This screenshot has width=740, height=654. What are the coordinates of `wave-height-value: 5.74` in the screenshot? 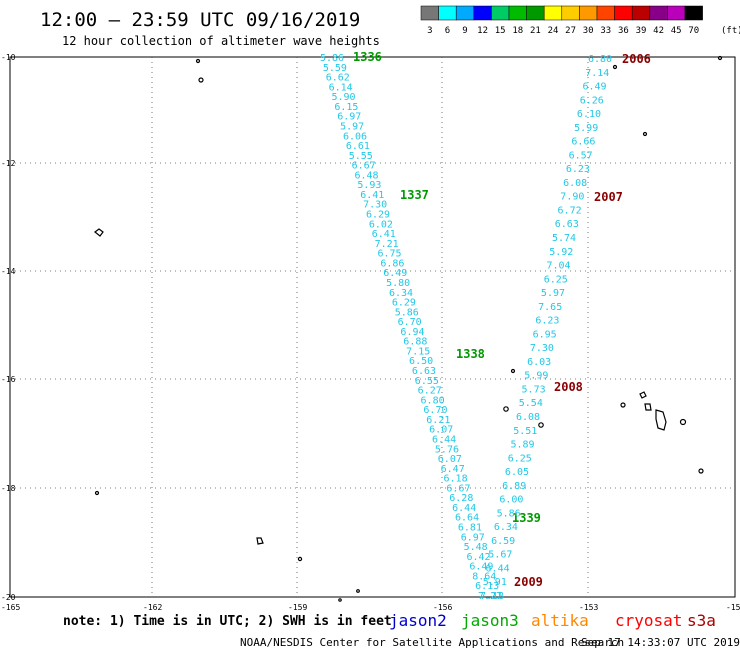 It's located at (564, 238).